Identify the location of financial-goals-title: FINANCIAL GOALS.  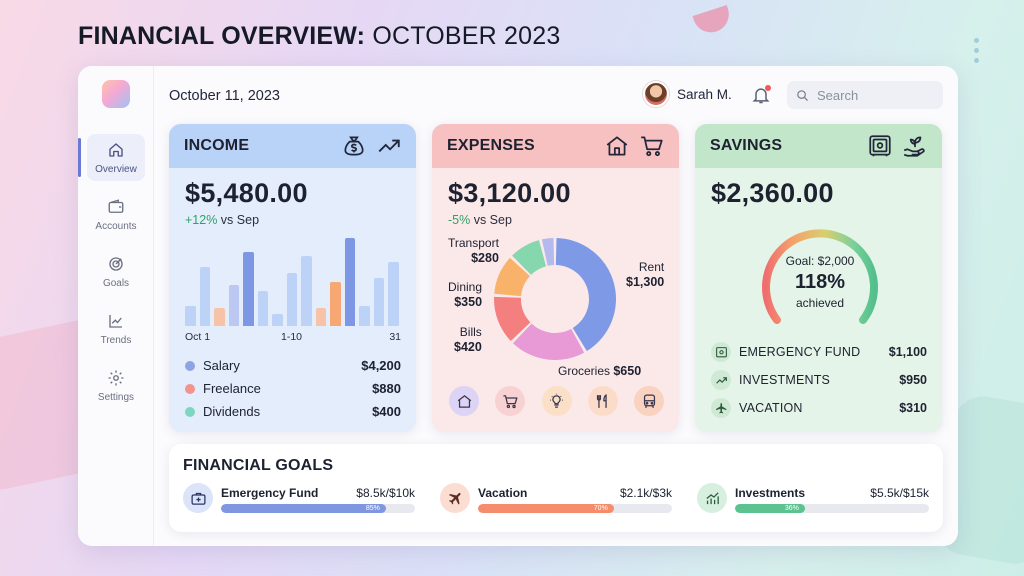
(258, 465).